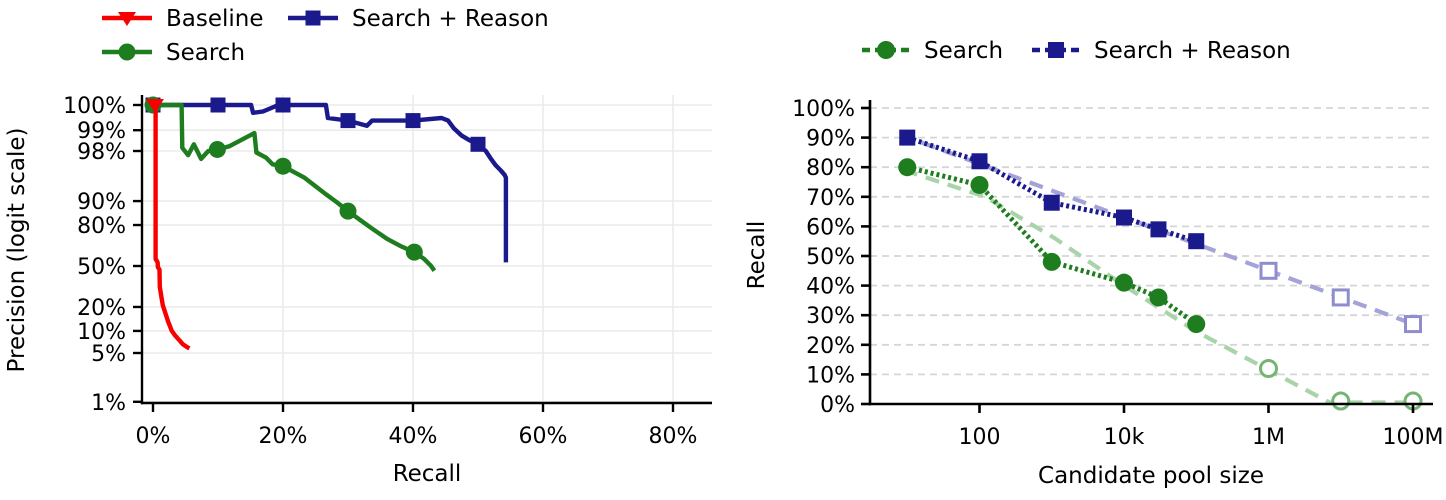 The height and width of the screenshot is (500, 1446). I want to click on x-tick-label: 20%, so click(283, 436).